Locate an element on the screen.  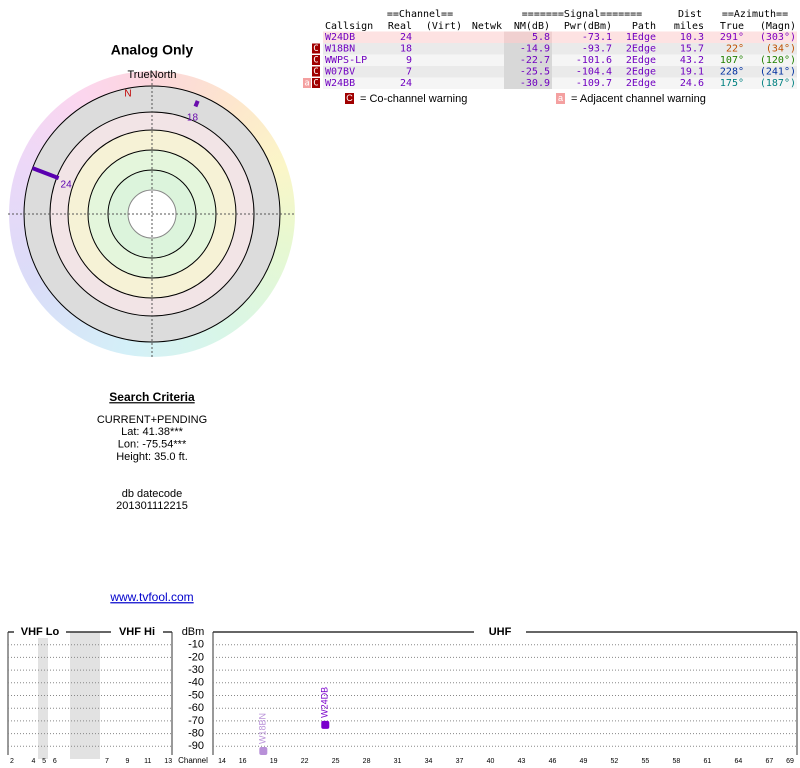
table-cell: W18BN is located at coordinates (340, 49).